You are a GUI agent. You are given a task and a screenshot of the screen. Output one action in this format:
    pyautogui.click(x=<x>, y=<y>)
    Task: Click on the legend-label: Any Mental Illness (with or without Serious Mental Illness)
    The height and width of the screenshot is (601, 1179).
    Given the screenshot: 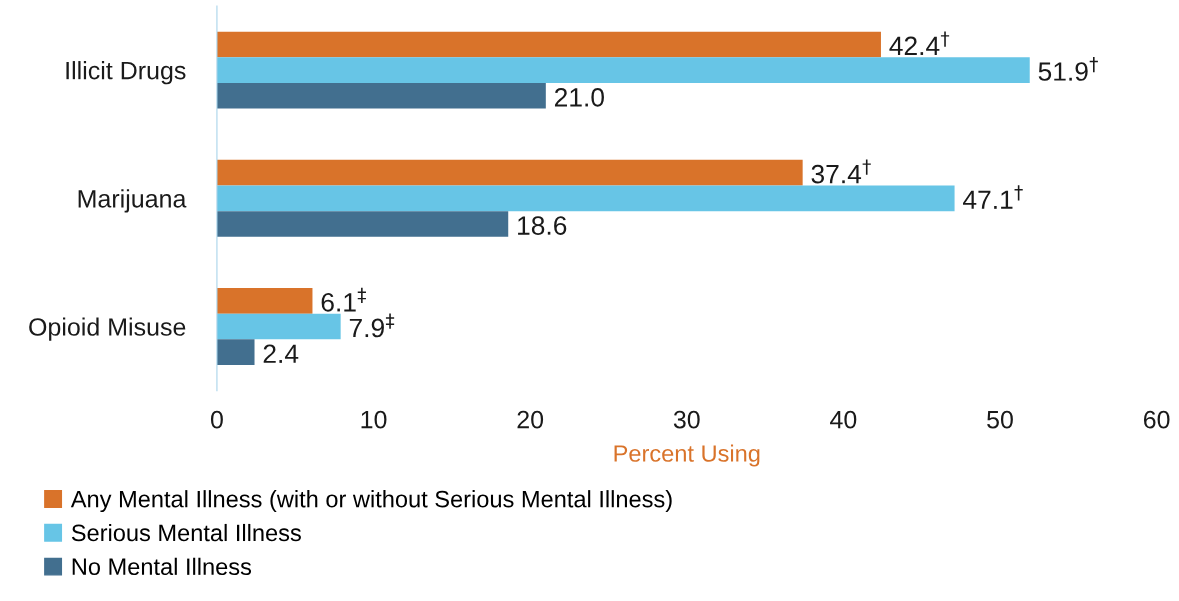 What is the action you would take?
    pyautogui.click(x=371, y=501)
    